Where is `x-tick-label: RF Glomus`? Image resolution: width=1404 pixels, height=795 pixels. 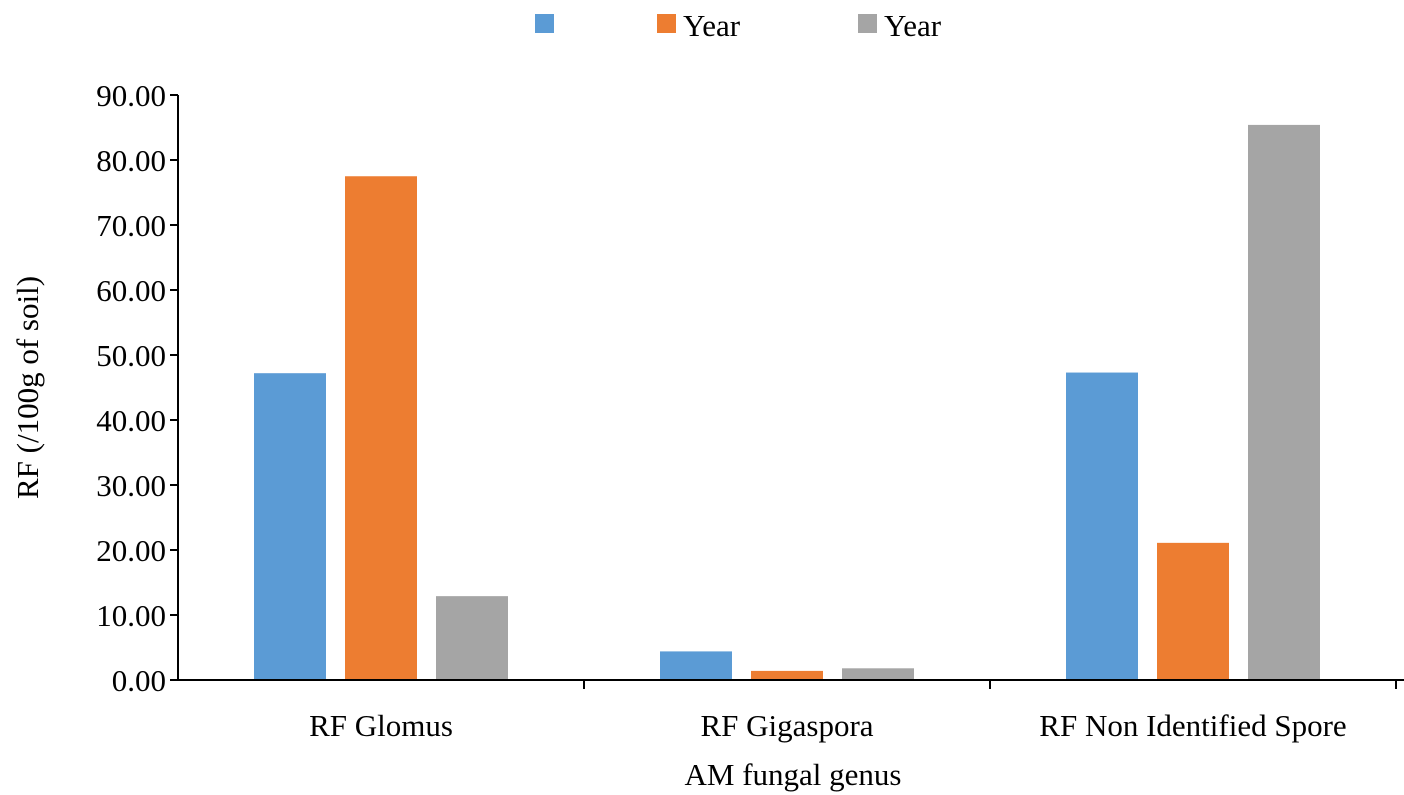 x-tick-label: RF Glomus is located at coordinates (381, 725).